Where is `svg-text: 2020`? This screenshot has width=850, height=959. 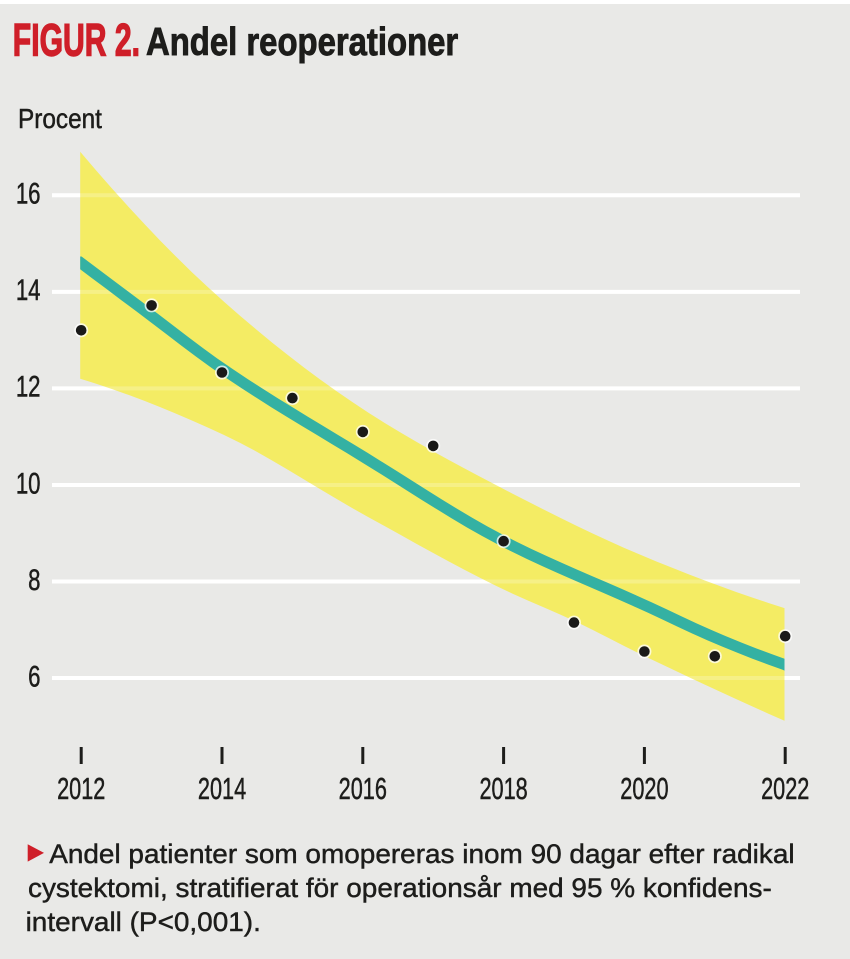
svg-text: 2020 is located at coordinates (644, 788).